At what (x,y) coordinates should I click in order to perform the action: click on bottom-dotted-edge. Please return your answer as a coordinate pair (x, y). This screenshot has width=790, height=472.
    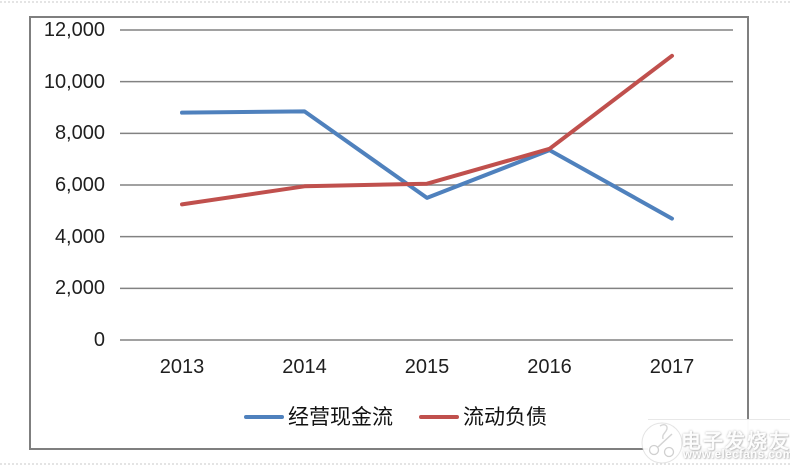
    Looking at the image, I should click on (395, 464).